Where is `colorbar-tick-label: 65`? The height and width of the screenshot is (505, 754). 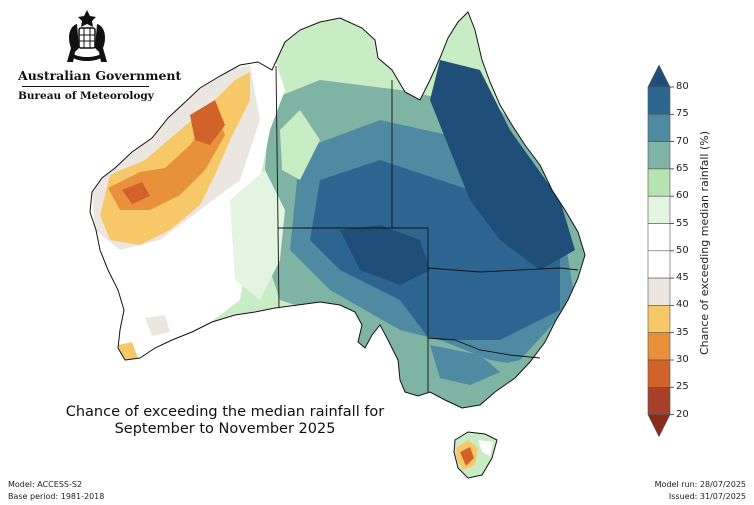 colorbar-tick-label: 65 is located at coordinates (682, 168).